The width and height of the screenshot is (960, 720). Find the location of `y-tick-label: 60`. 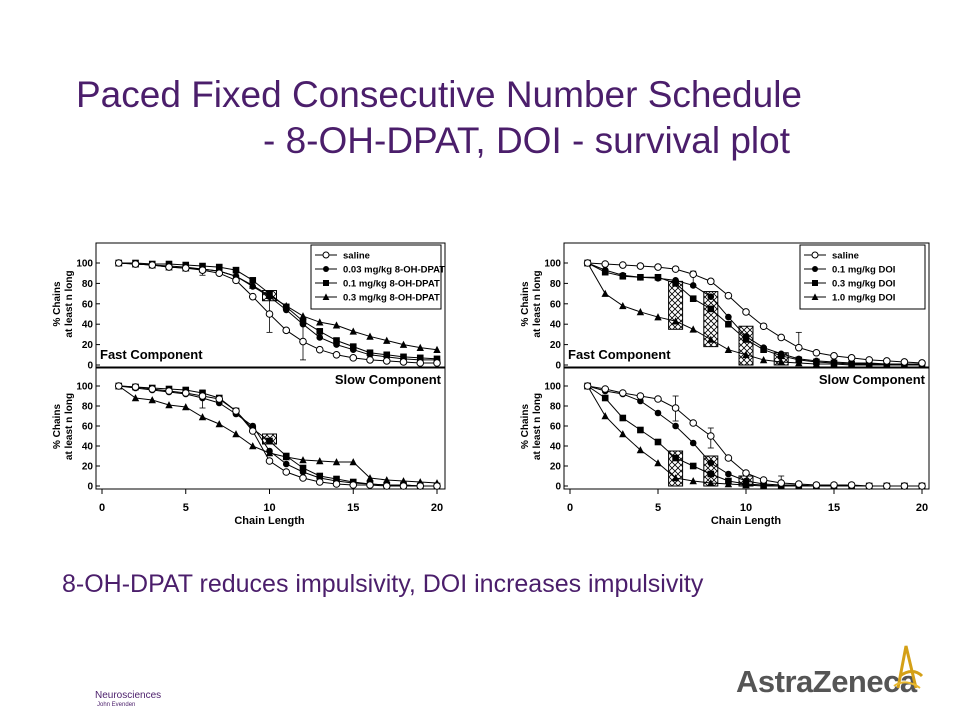

y-tick-label: 60 is located at coordinates (88, 304).